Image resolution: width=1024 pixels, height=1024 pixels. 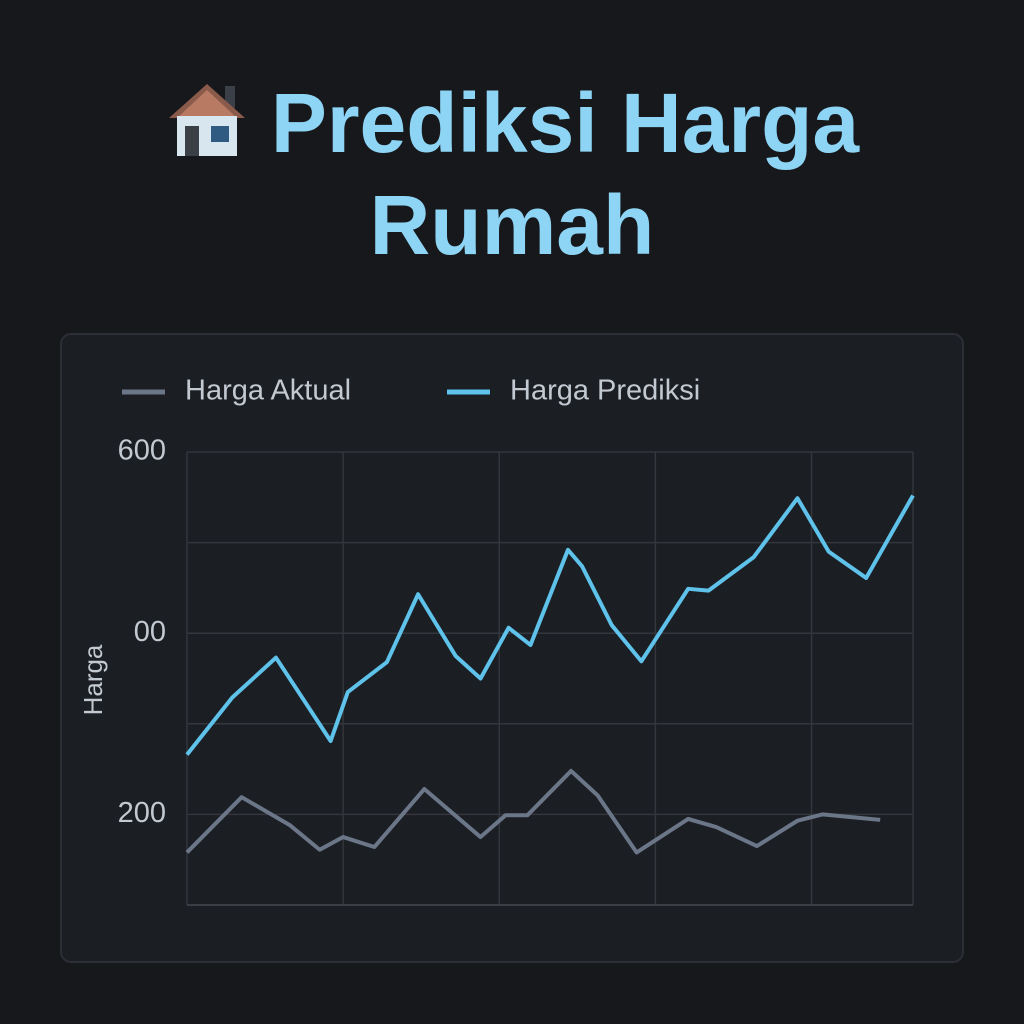 I want to click on legend-label: Harga Aktual, so click(x=268, y=391).